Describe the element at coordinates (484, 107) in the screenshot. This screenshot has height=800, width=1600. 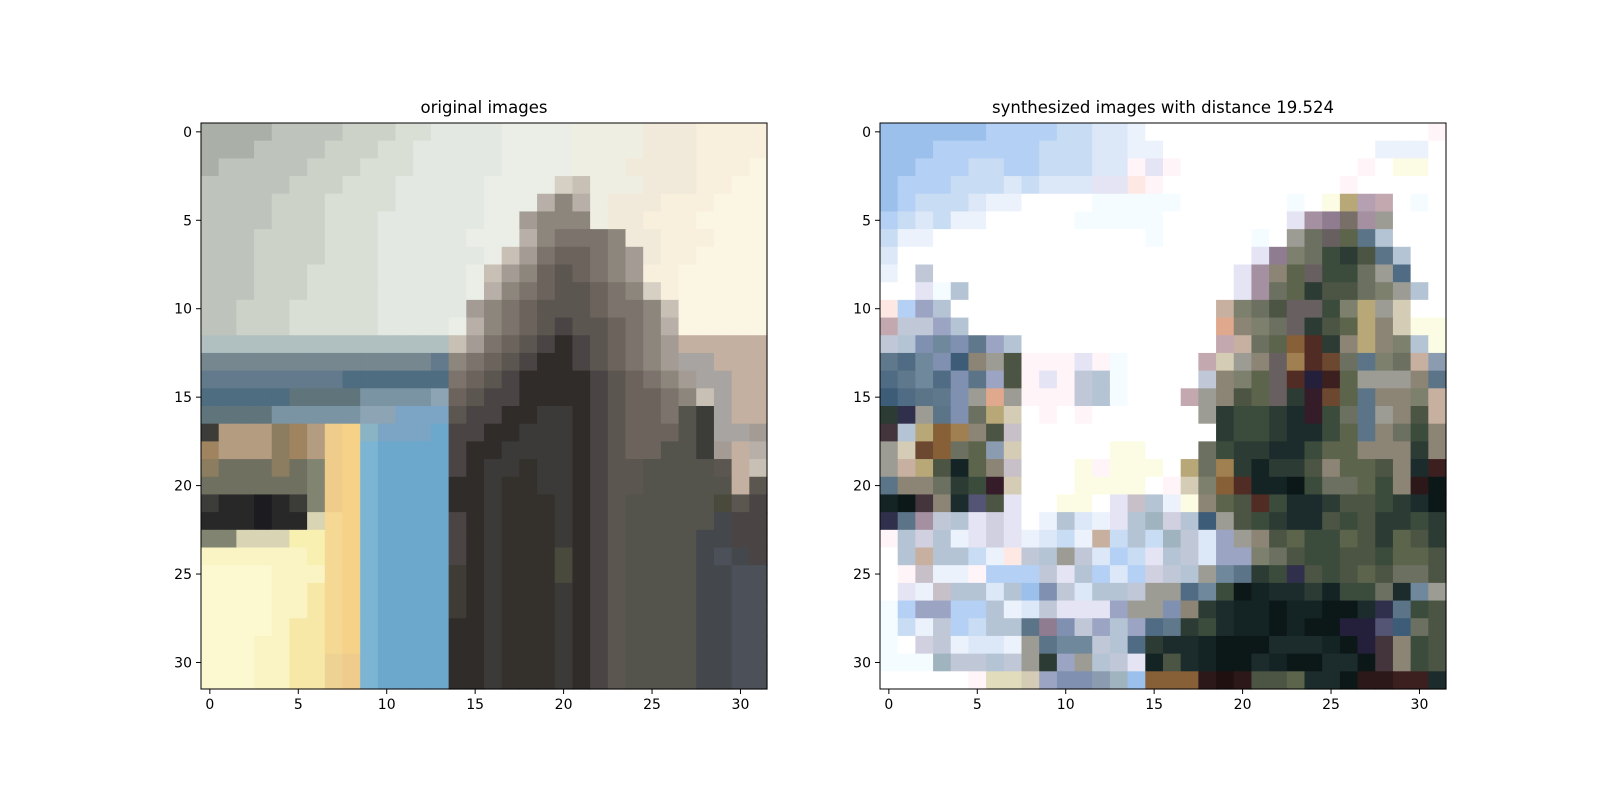
I see `original-images-title: original images` at that location.